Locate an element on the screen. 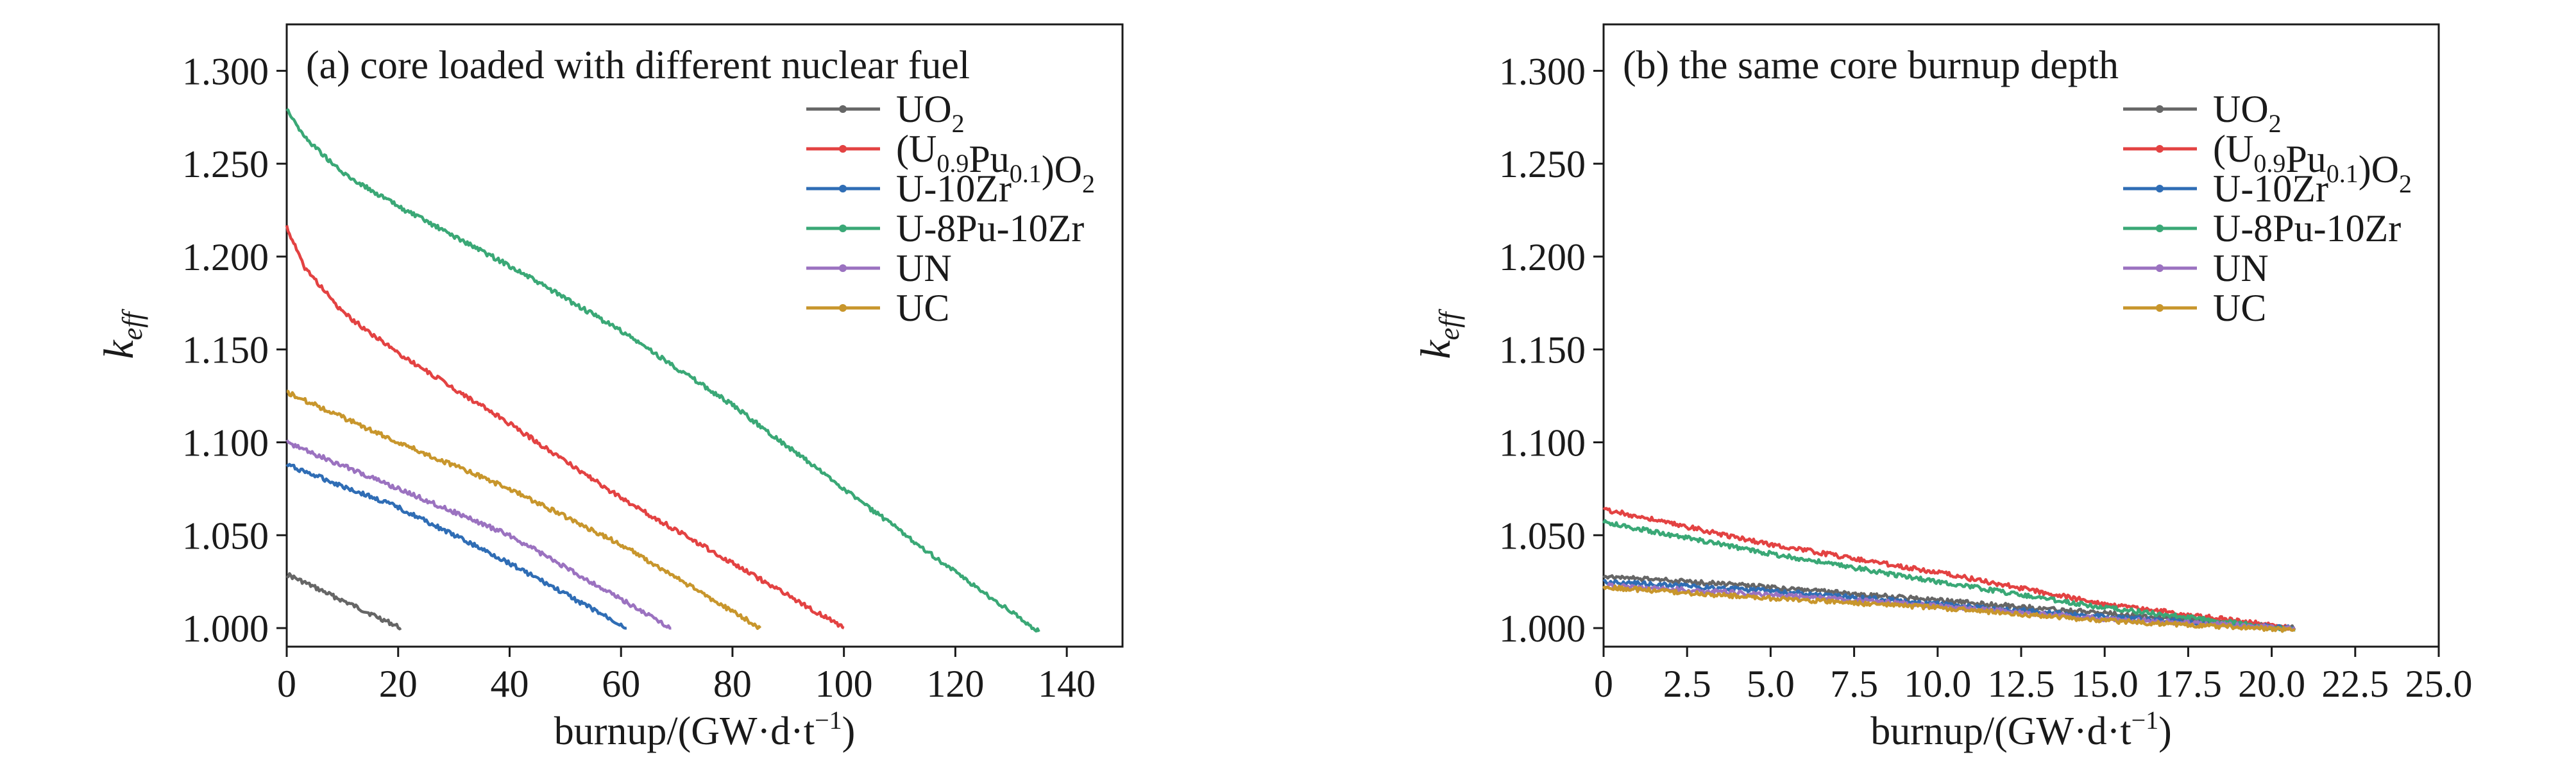  x-tick-label: 80 is located at coordinates (732, 684).